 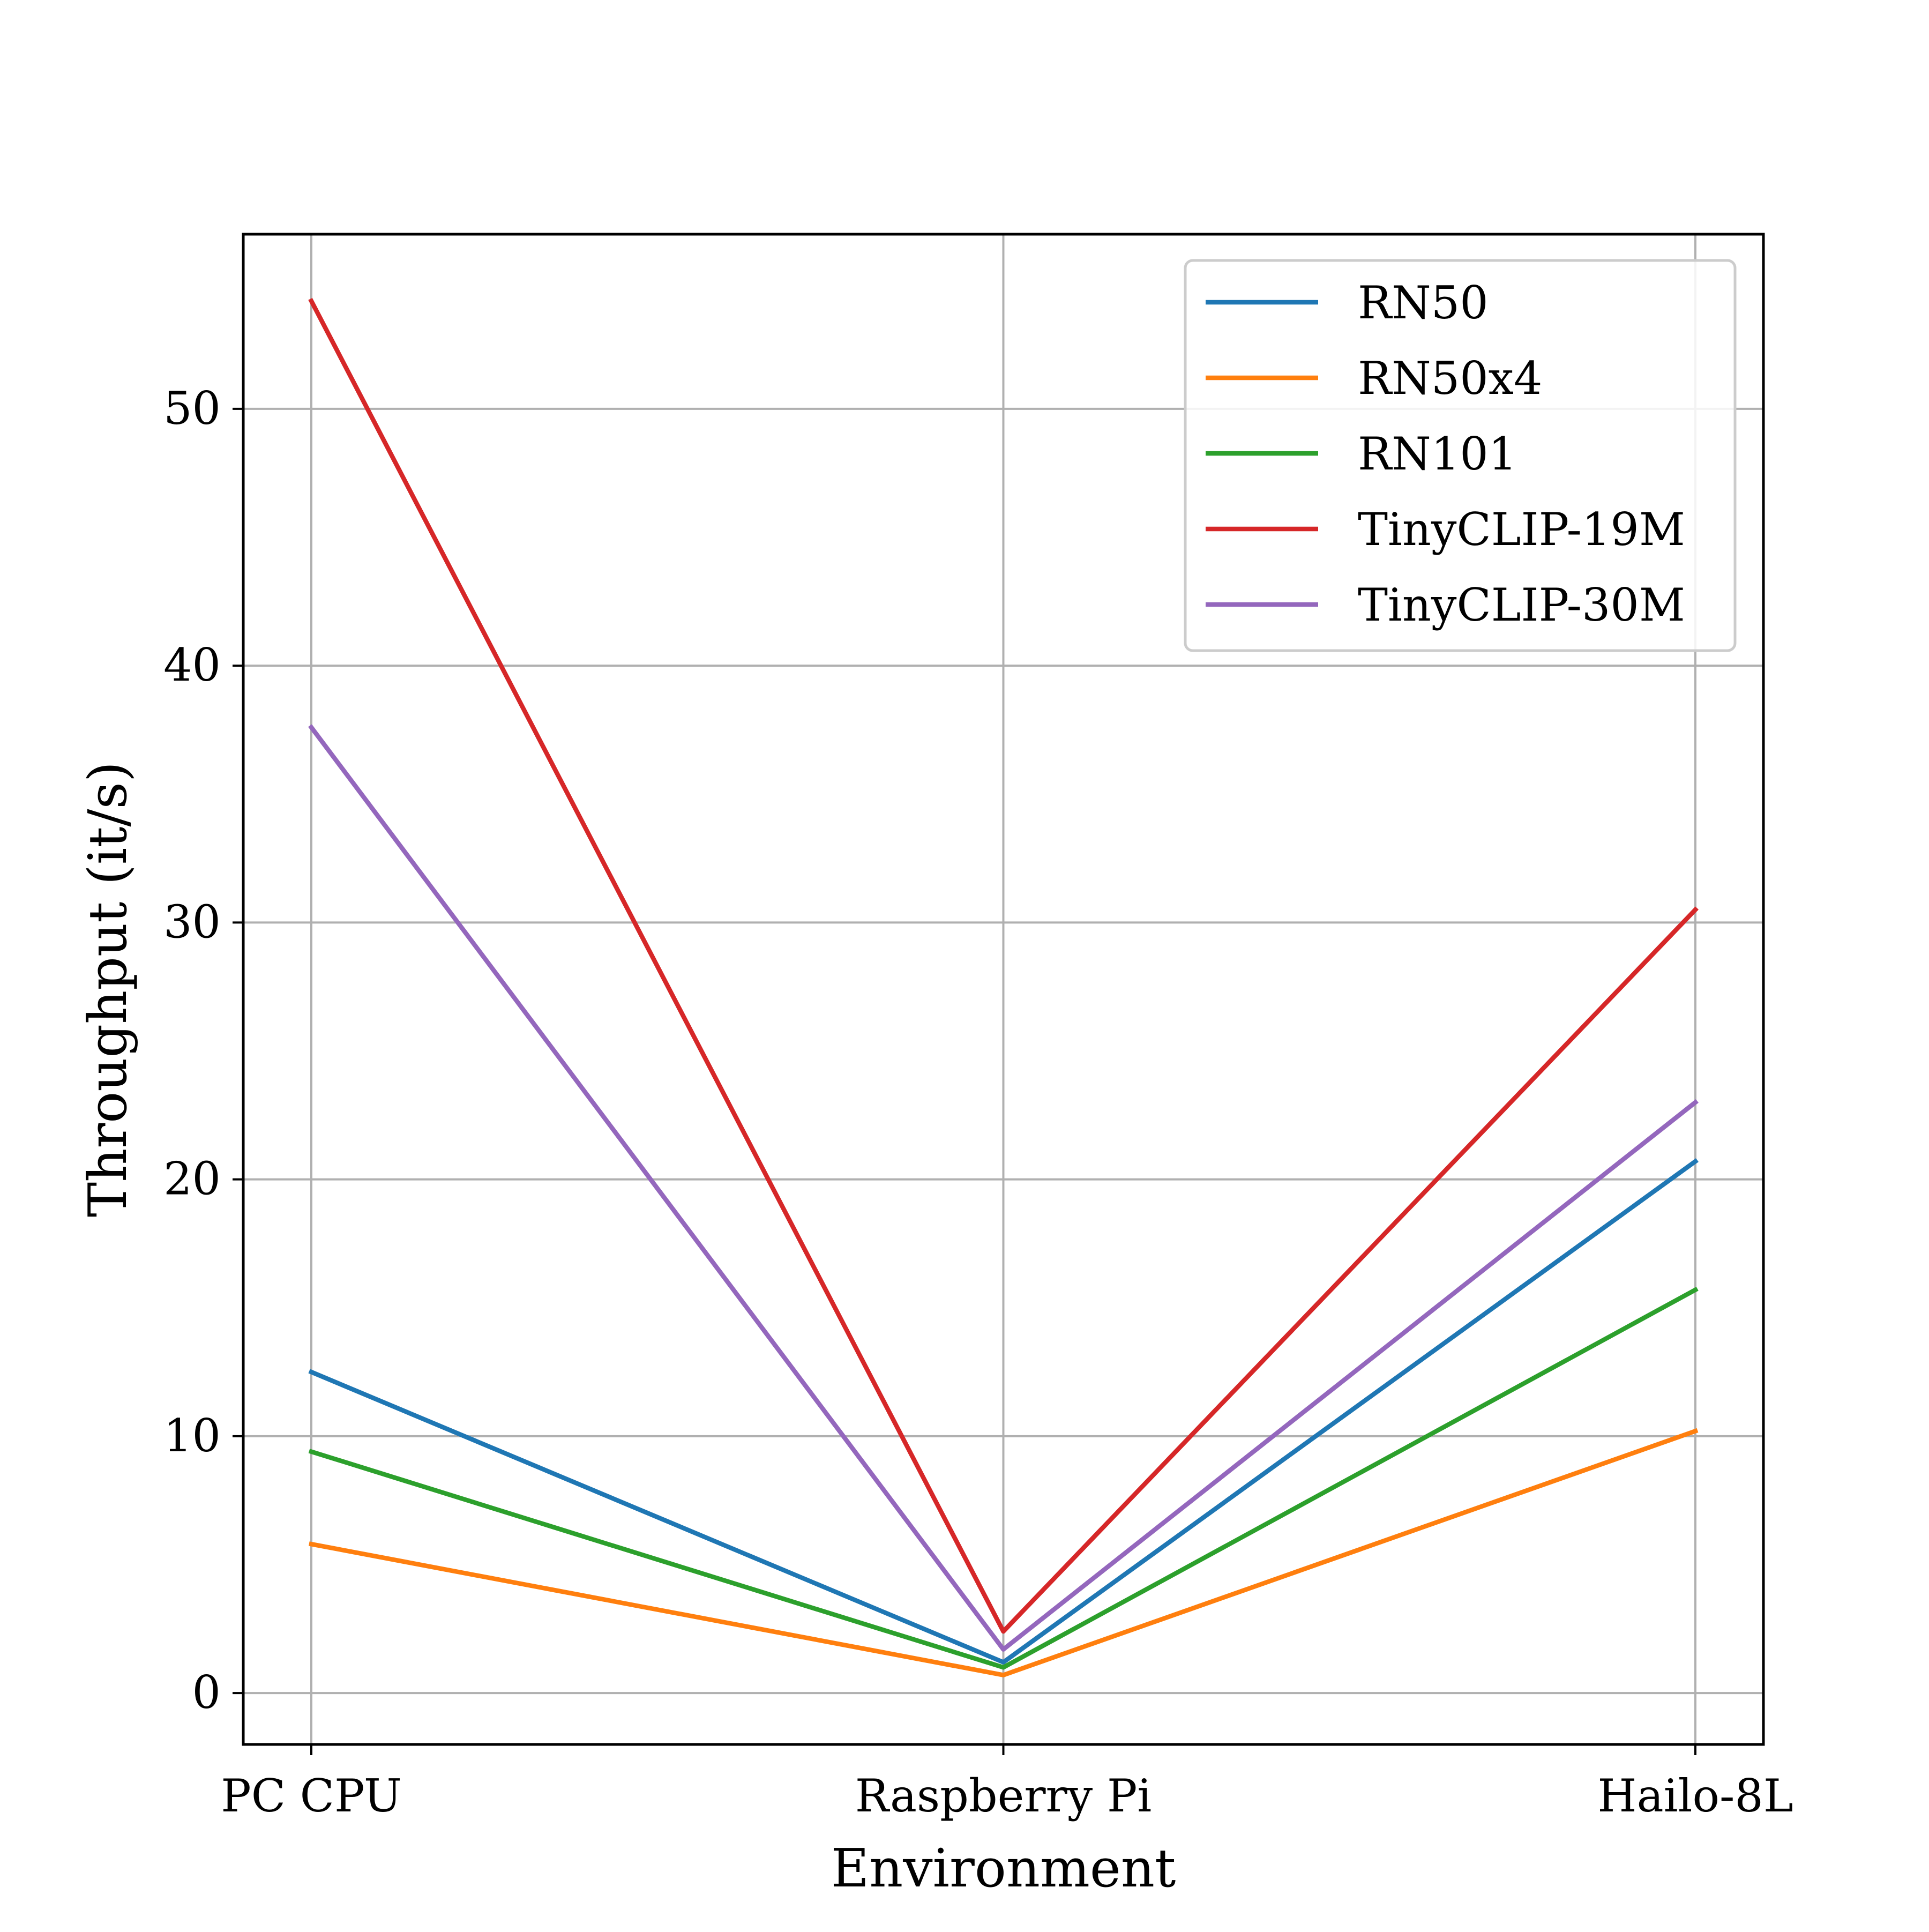 I want to click on y-axis-label: Throughput (it/s), so click(x=109, y=989).